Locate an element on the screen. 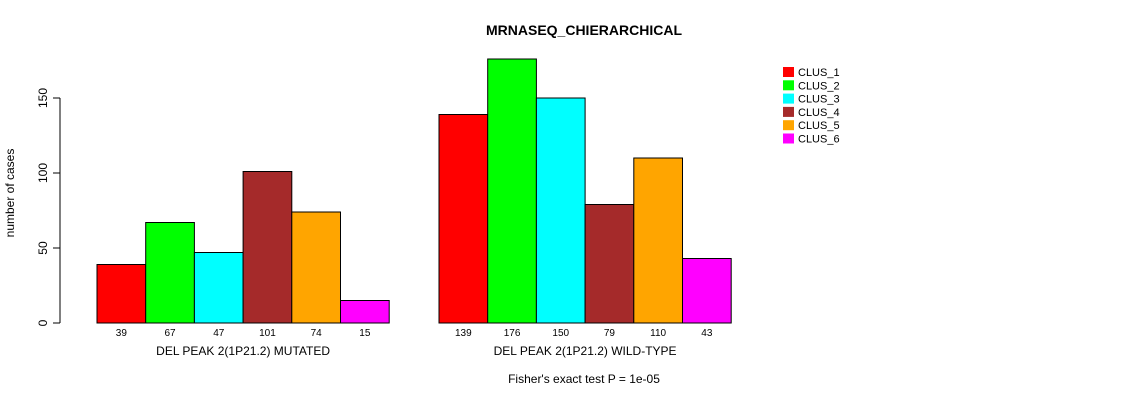  y-axis-label: number of cases is located at coordinates (10, 193).